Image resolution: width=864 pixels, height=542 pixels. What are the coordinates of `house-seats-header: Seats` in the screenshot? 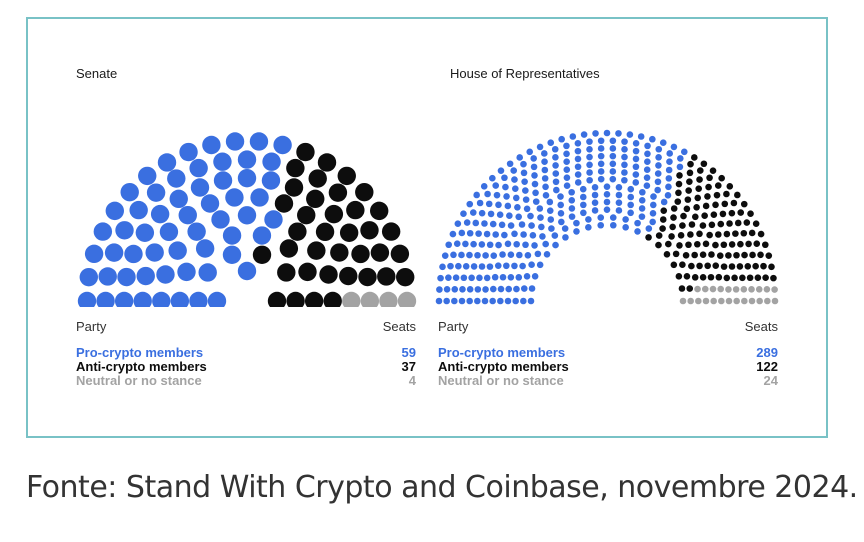 It's located at (761, 326).